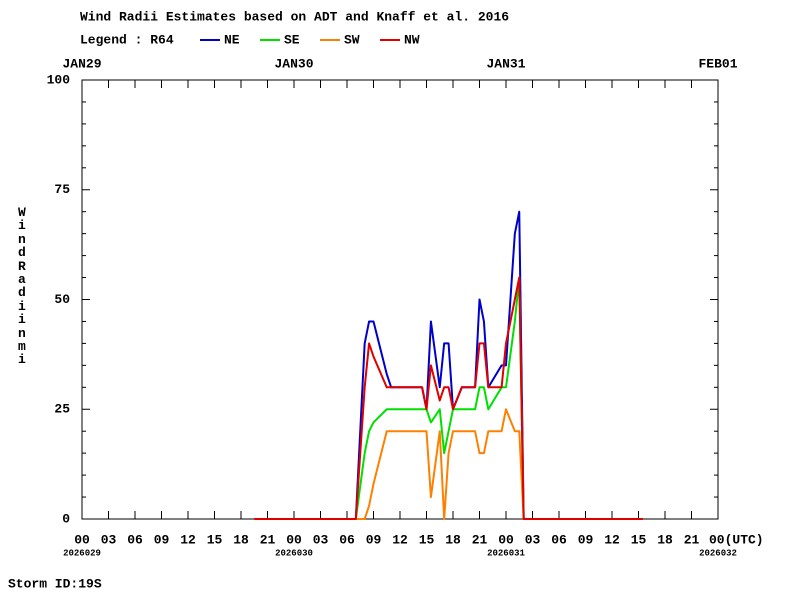  I want to click on date-label: FEB01, so click(717, 63).